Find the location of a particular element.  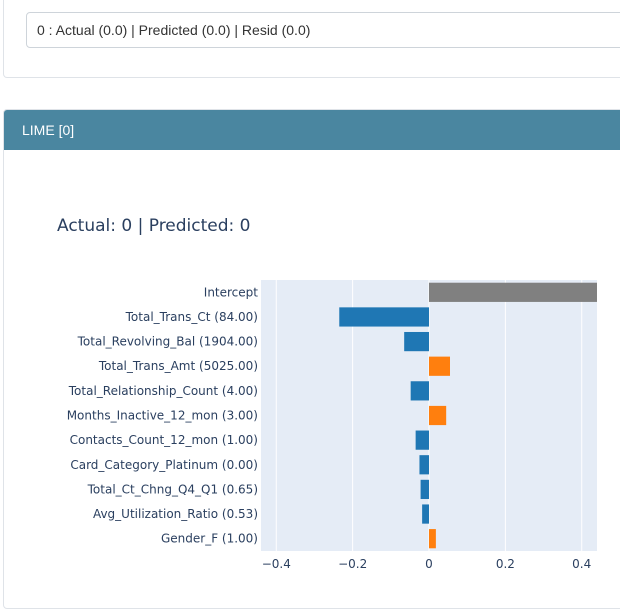

category-label: Total_Trans_Ct (84.00) is located at coordinates (191, 317).